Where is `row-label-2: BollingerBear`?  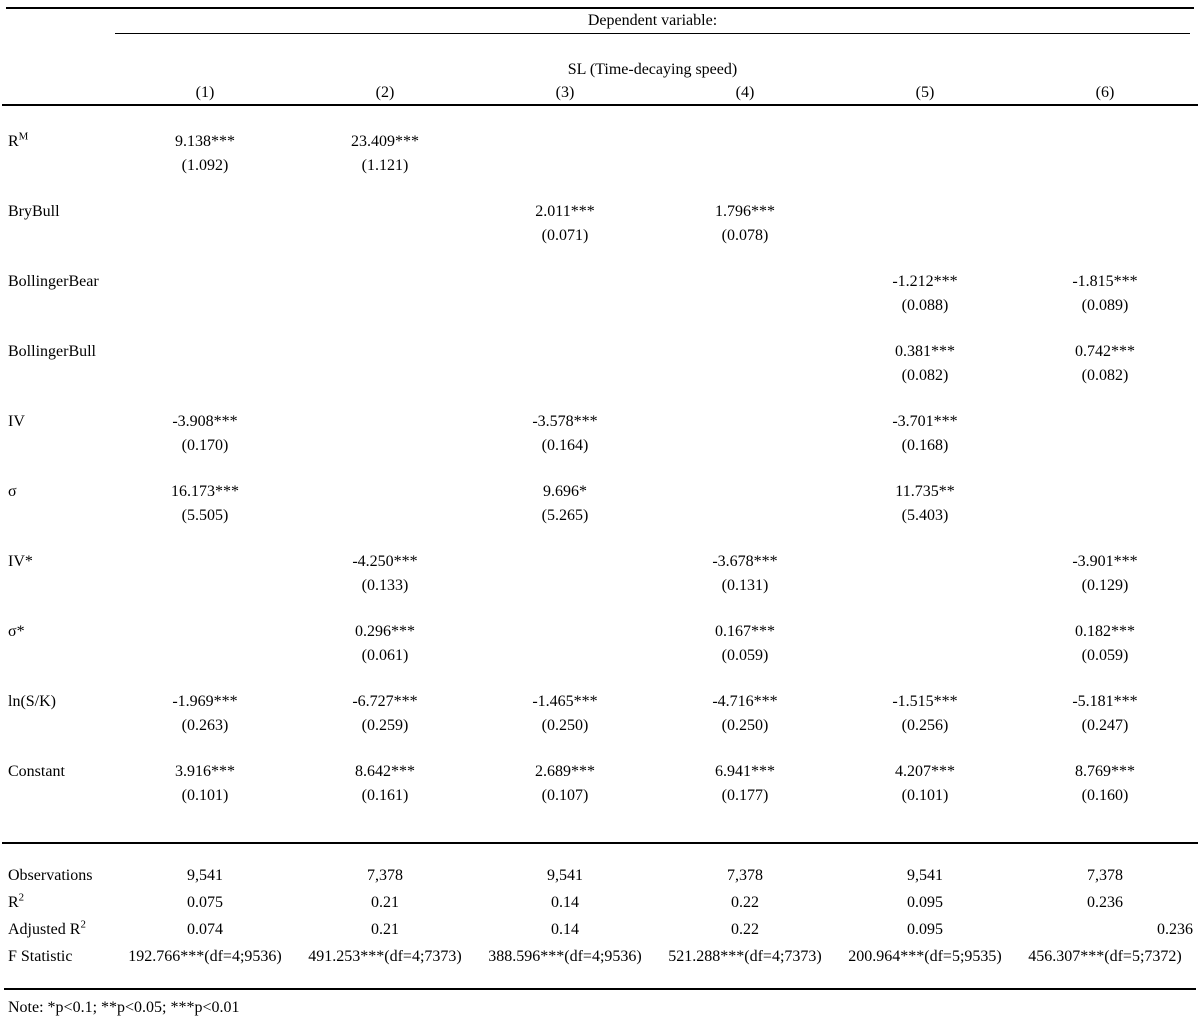 row-label-2: BollingerBear is located at coordinates (57, 282).